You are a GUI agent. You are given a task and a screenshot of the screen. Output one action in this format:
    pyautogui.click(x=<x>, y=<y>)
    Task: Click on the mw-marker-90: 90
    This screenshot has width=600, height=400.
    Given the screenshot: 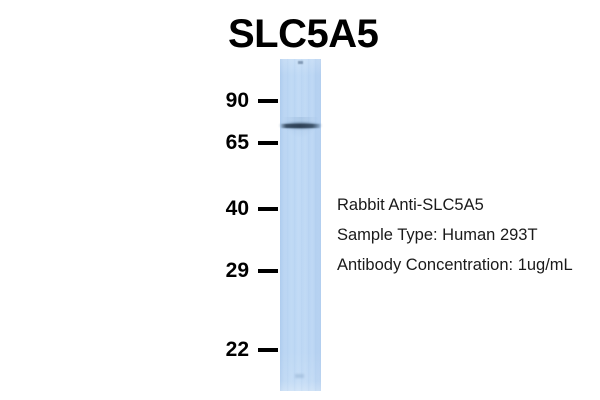 What is the action you would take?
    pyautogui.click(x=246, y=101)
    